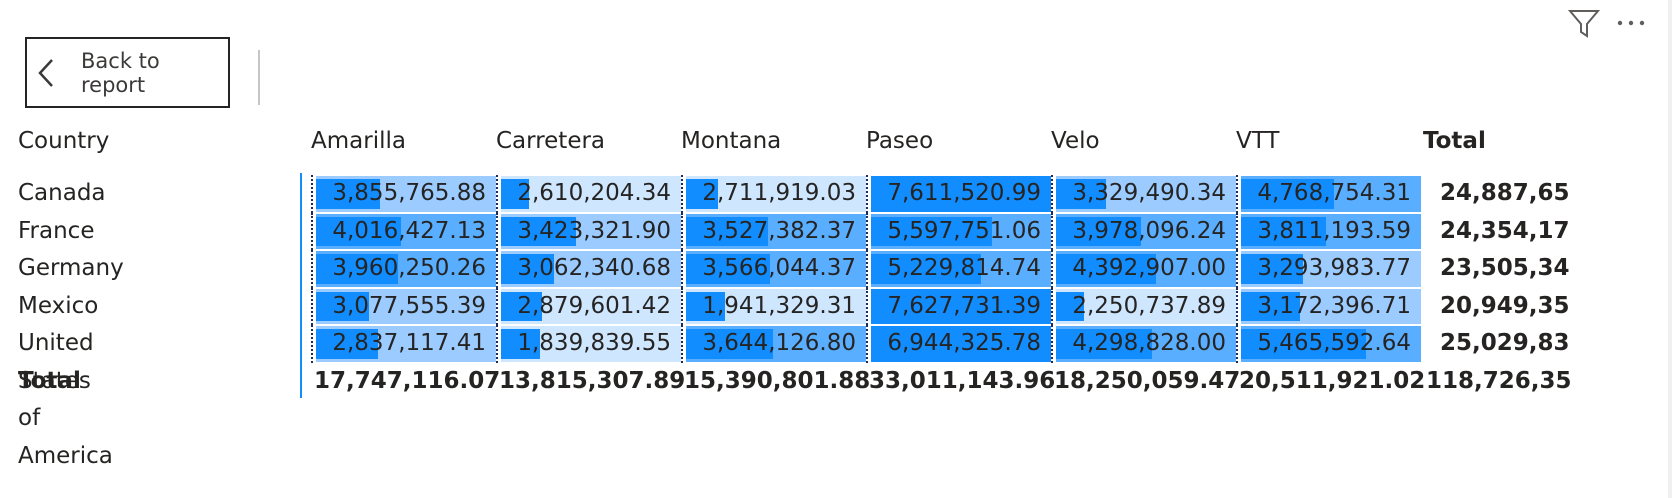 Image resolution: width=1676 pixels, height=498 pixels. I want to click on cell-value: 5,229,814.74, so click(964, 268).